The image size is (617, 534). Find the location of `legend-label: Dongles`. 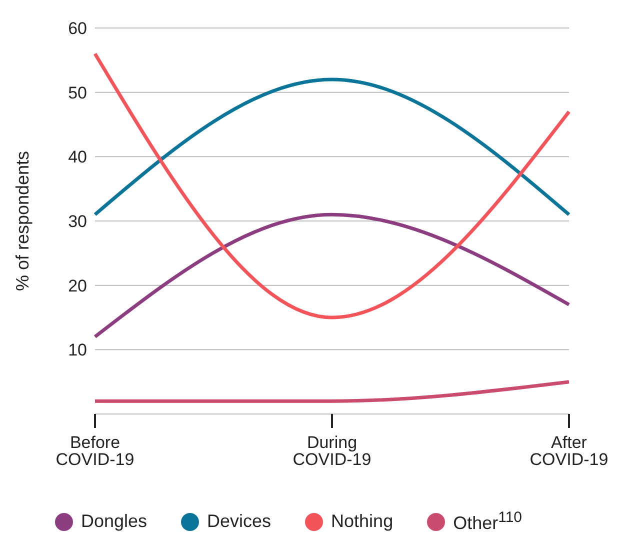

legend-label: Dongles is located at coordinates (113, 521).